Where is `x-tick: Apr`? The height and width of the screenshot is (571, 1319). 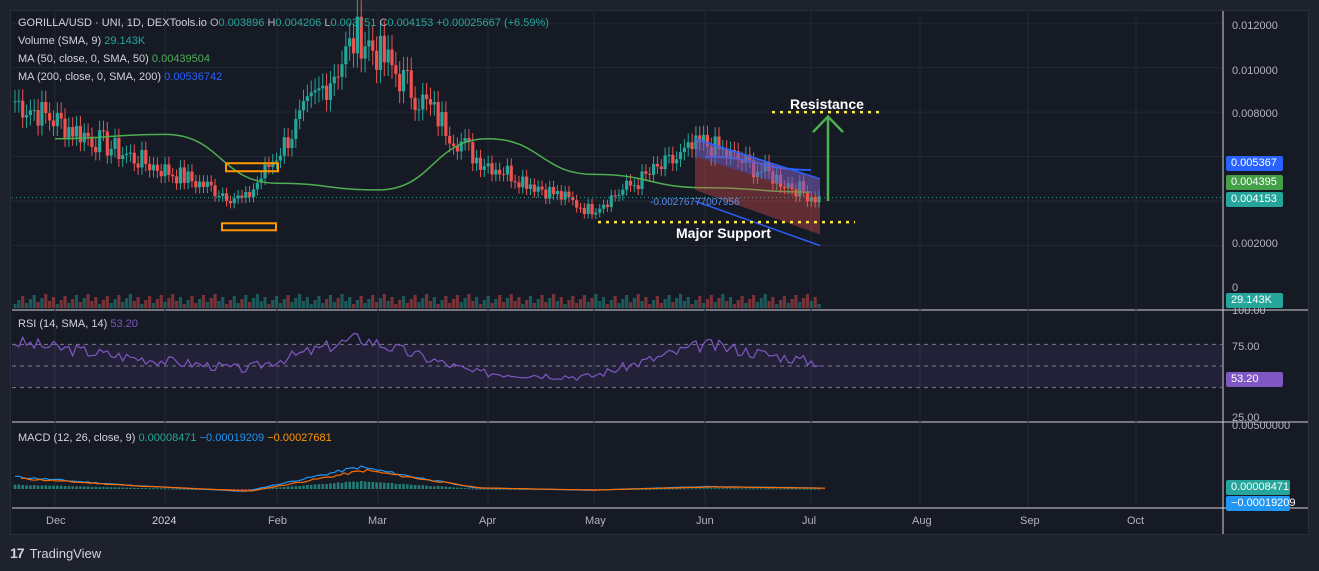
x-tick: Apr is located at coordinates (488, 521).